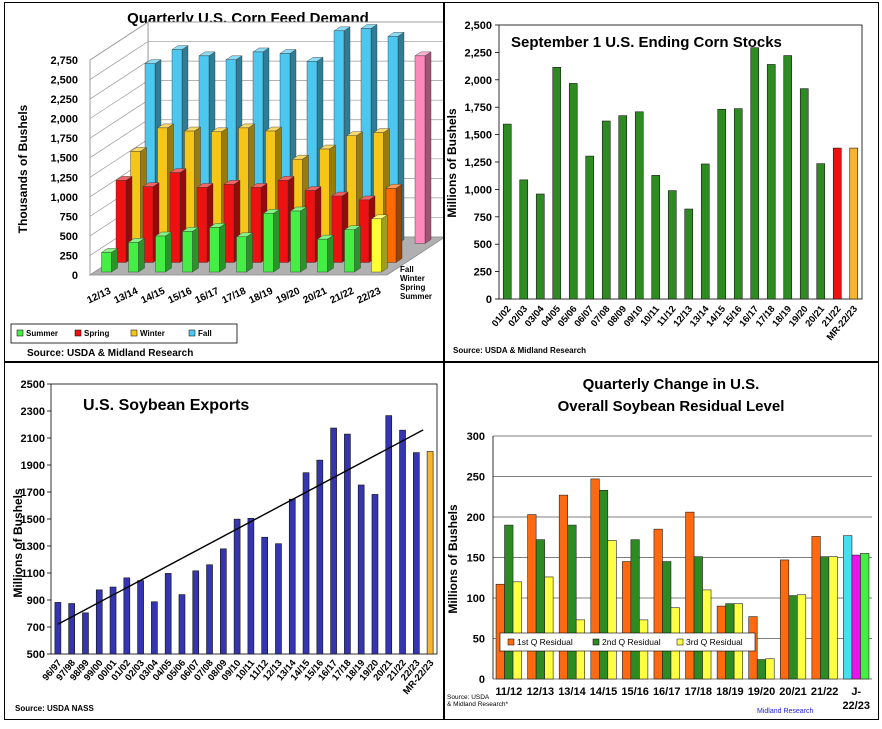  Describe the element at coordinates (412, 278) in the screenshot. I see `depth-tick-label: Winter` at that location.